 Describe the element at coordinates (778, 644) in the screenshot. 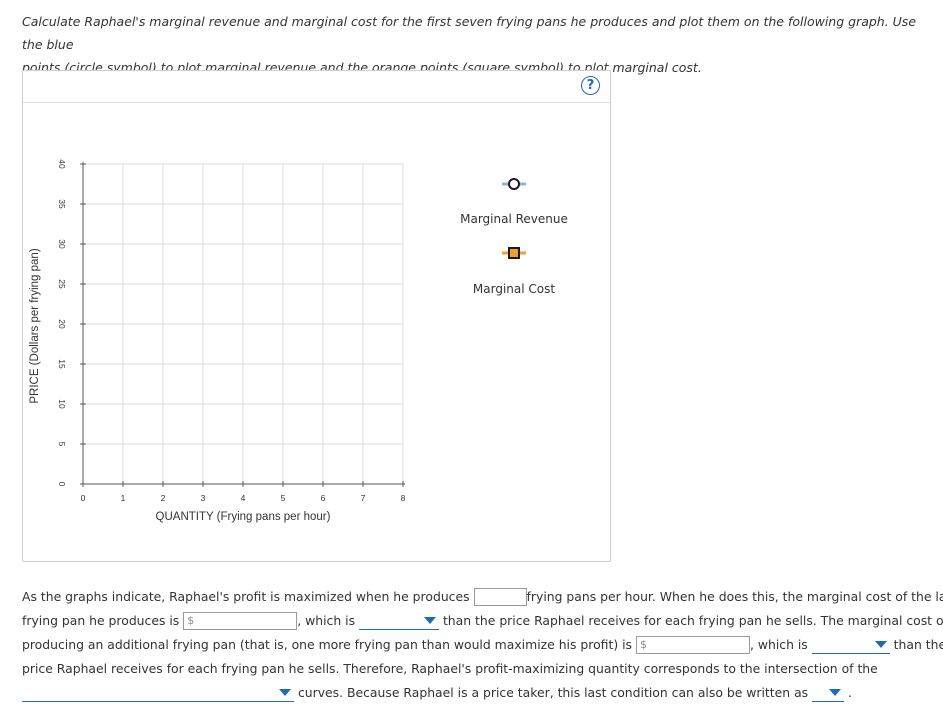

I see `question-text-7: , which is` at that location.